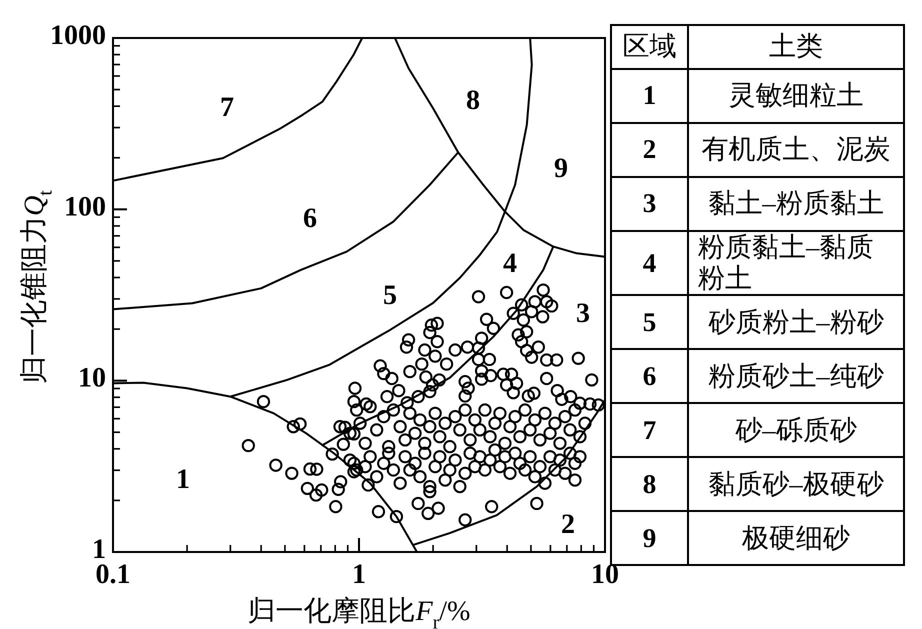  What do you see at coordinates (649, 263) in the screenshot?
I see `text: 4` at bounding box center [649, 263].